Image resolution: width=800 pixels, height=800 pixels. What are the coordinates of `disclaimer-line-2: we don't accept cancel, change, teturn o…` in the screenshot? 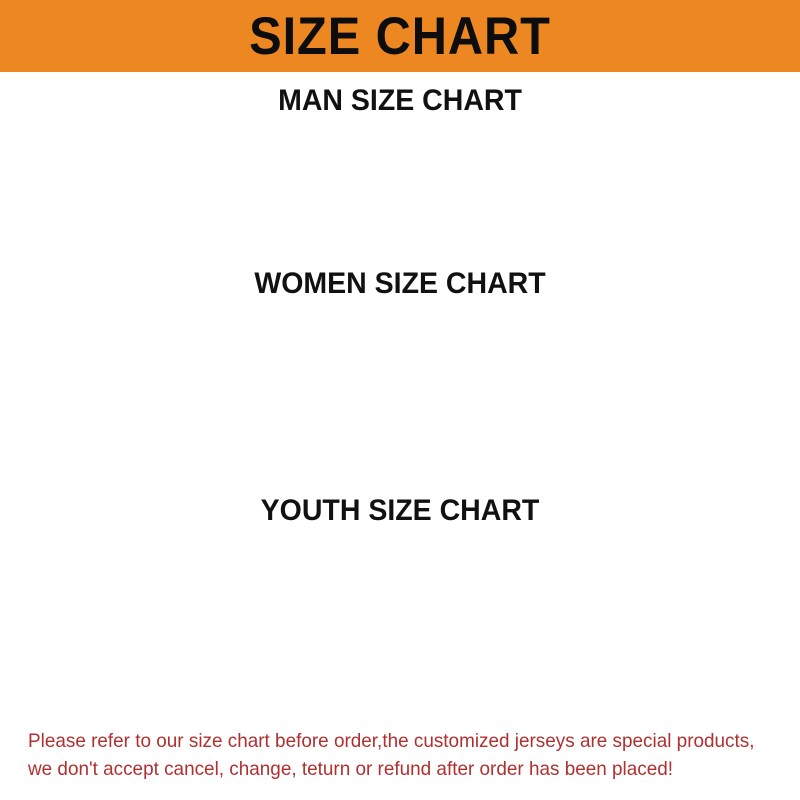 It's located at (351, 768).